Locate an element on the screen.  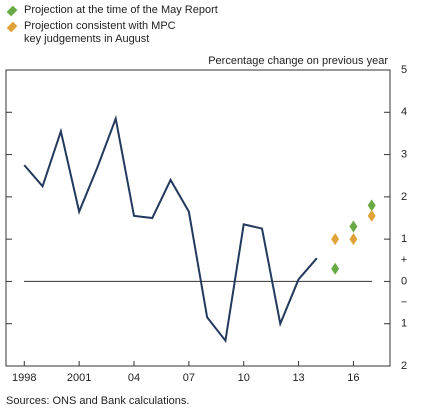
x-tick-label: 04 is located at coordinates (134, 378).